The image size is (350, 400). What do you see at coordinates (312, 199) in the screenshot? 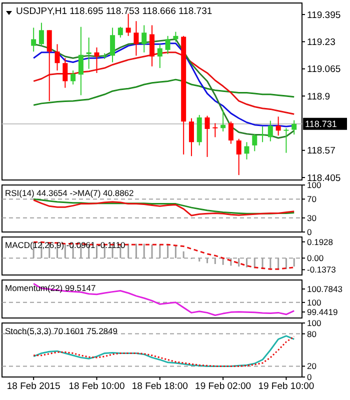
I see `y-tick-label: 70` at bounding box center [312, 199].